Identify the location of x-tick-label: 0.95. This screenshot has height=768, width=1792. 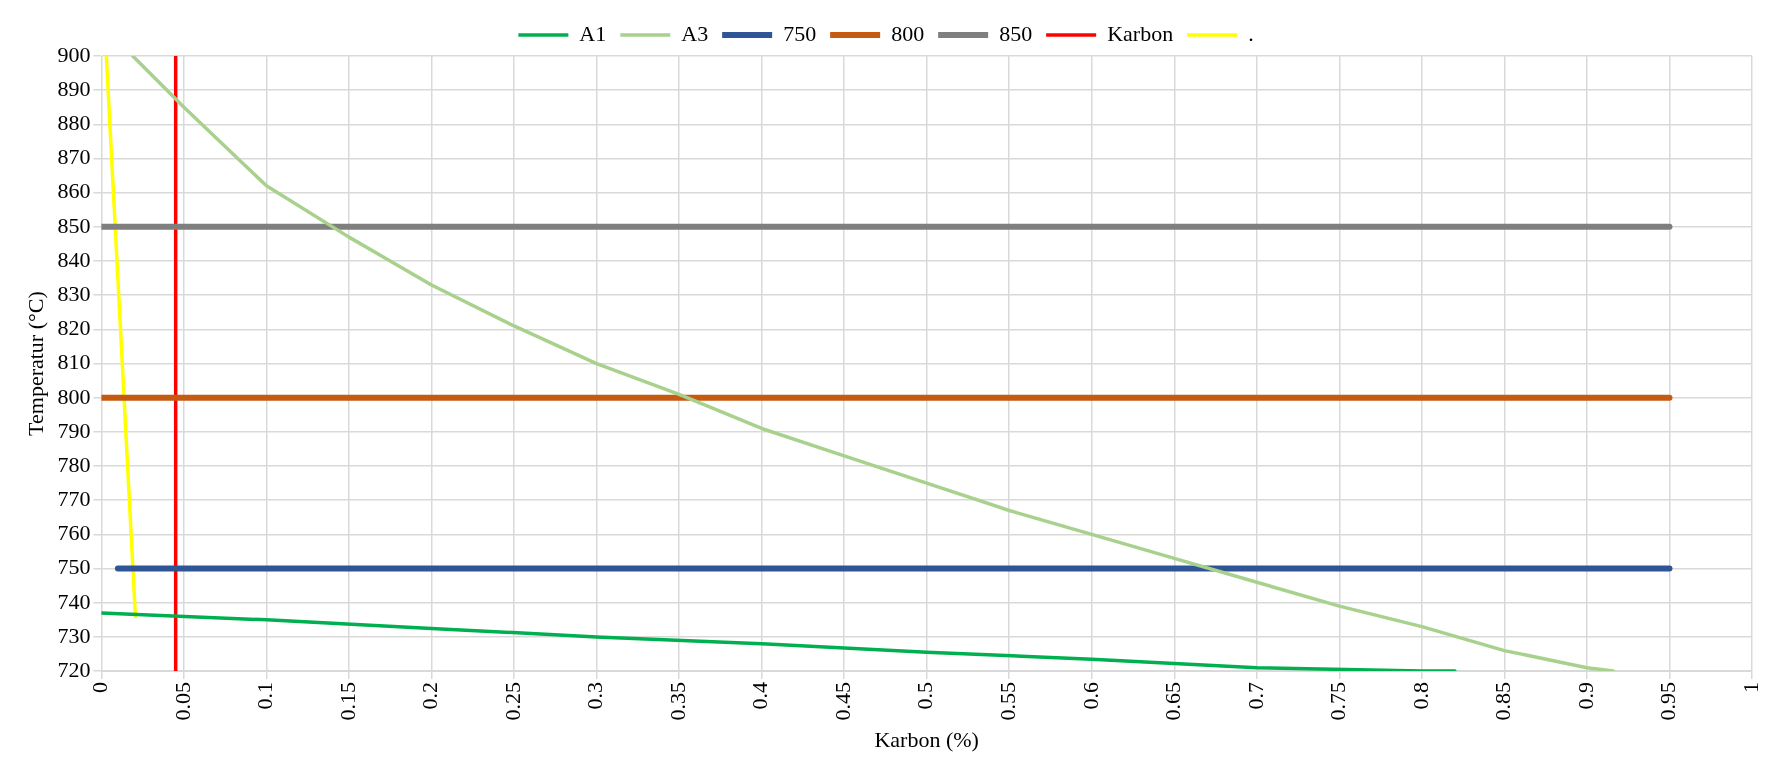
(1668, 701).